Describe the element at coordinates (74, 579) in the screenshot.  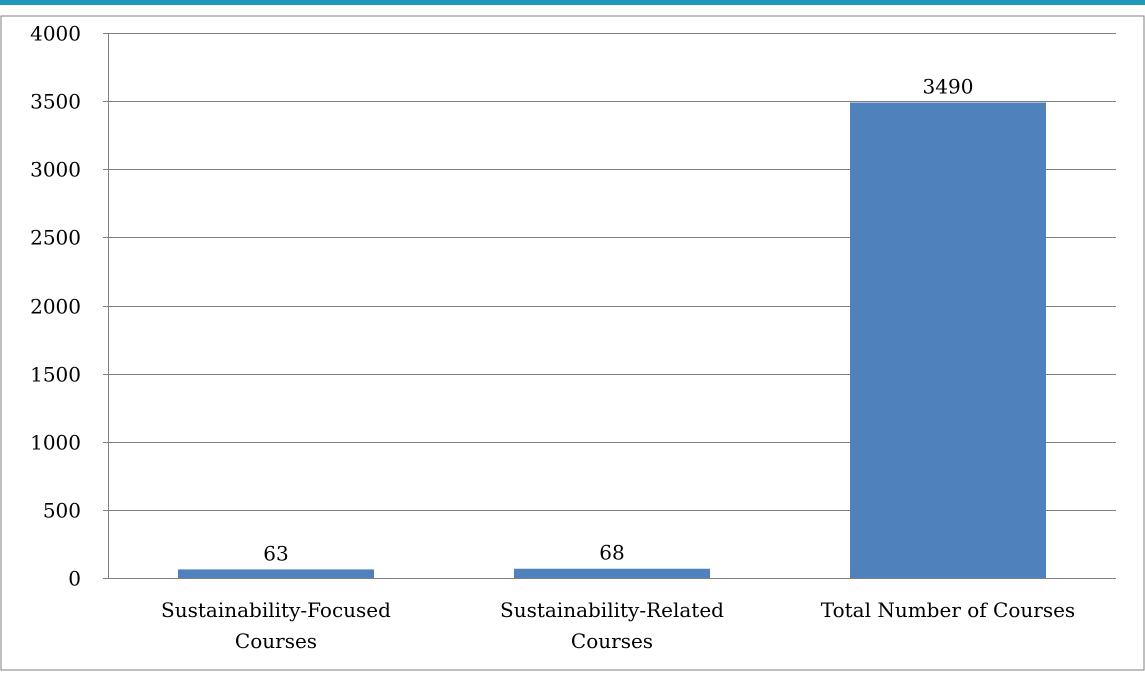
I see `y-tick-label-0: 0` at that location.